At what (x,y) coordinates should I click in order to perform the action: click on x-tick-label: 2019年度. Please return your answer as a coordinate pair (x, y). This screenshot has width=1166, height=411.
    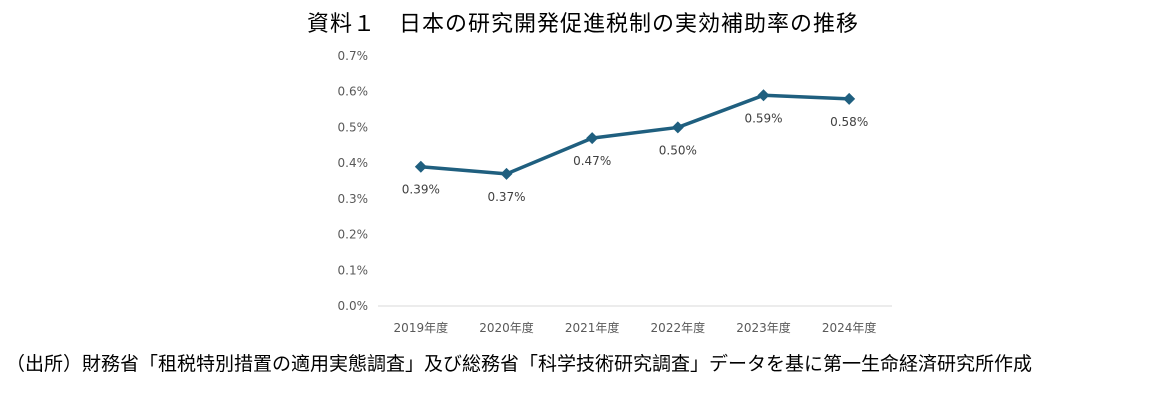
    Looking at the image, I should click on (421, 327).